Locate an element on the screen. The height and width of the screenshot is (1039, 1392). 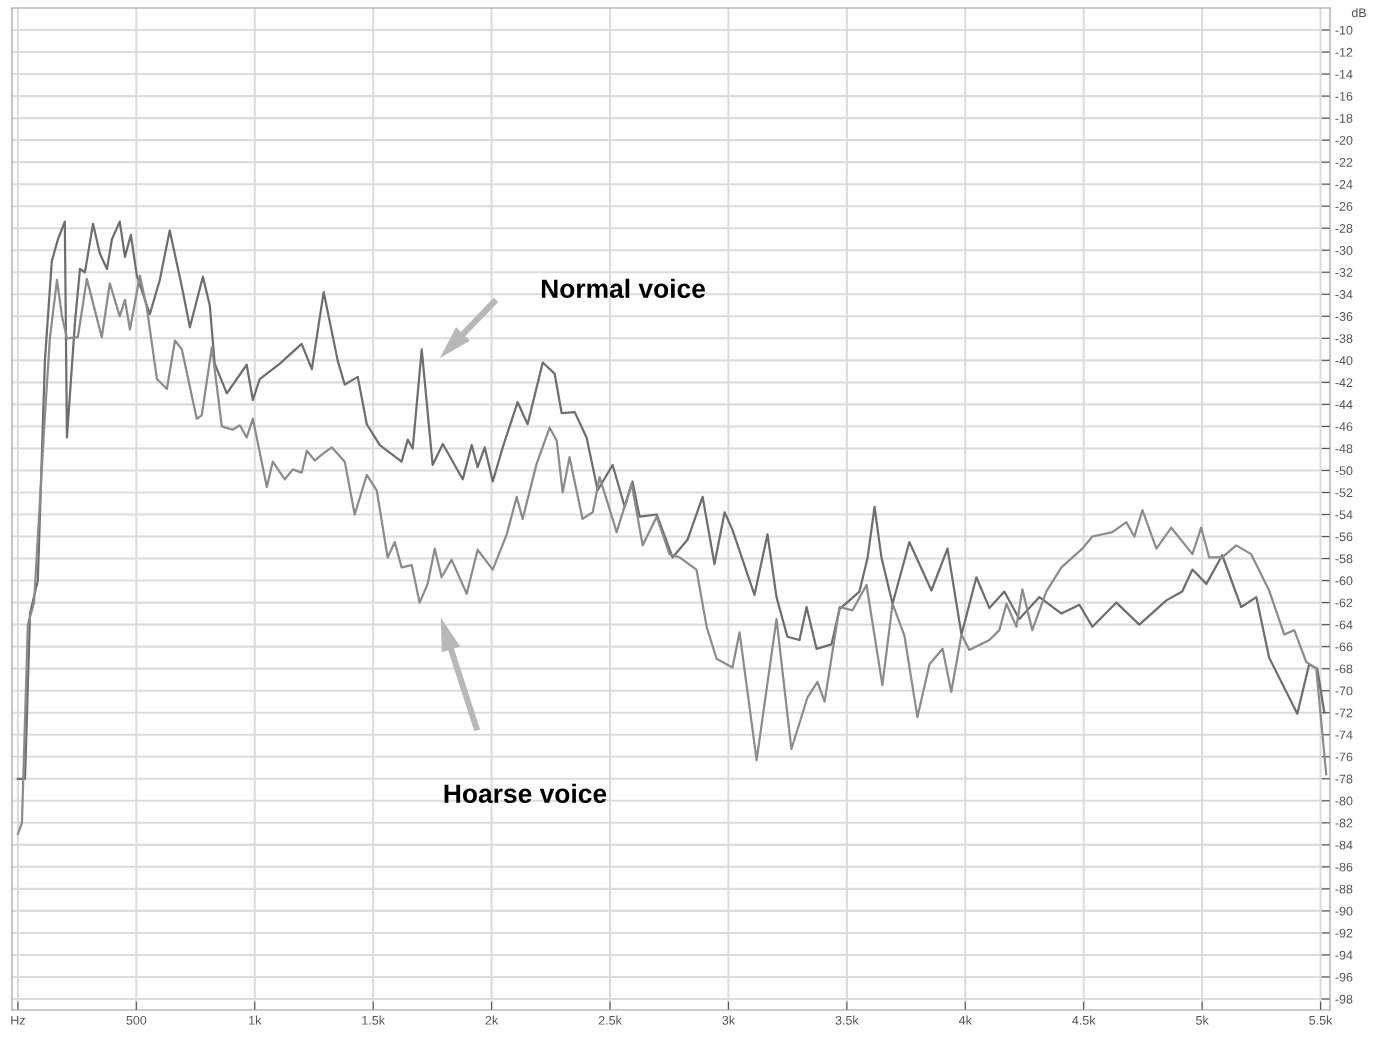
y-tick-label: -24 is located at coordinates (1344, 184).